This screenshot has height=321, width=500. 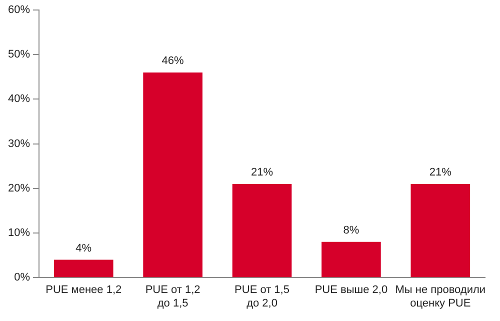 I want to click on y-tick-label: 60%, so click(x=19, y=10).